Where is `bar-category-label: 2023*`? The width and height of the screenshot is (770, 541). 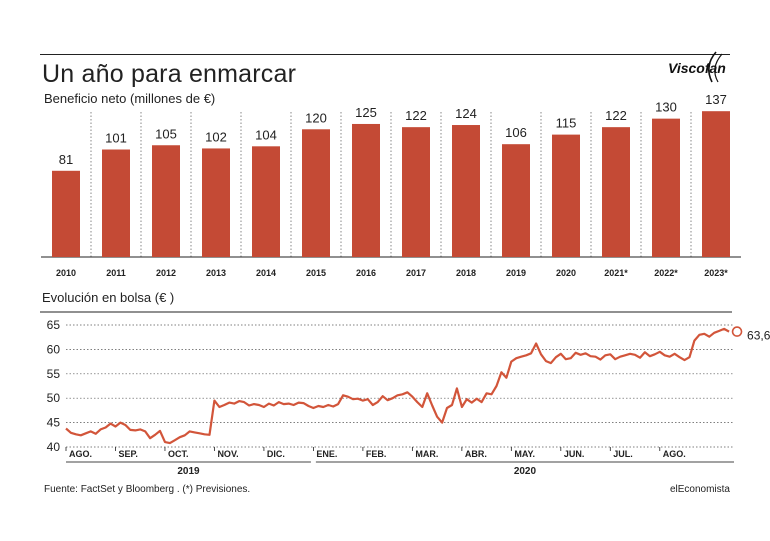 bar-category-label: 2023* is located at coordinates (716, 273).